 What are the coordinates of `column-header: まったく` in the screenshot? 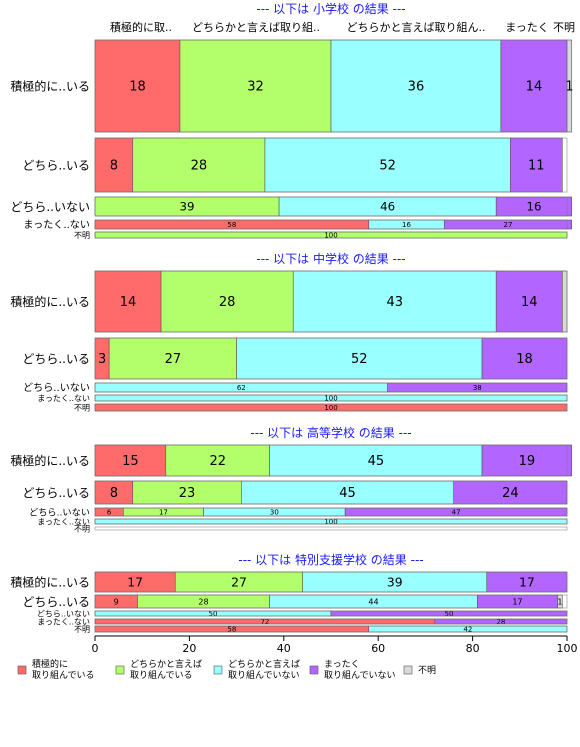 It's located at (527, 27).